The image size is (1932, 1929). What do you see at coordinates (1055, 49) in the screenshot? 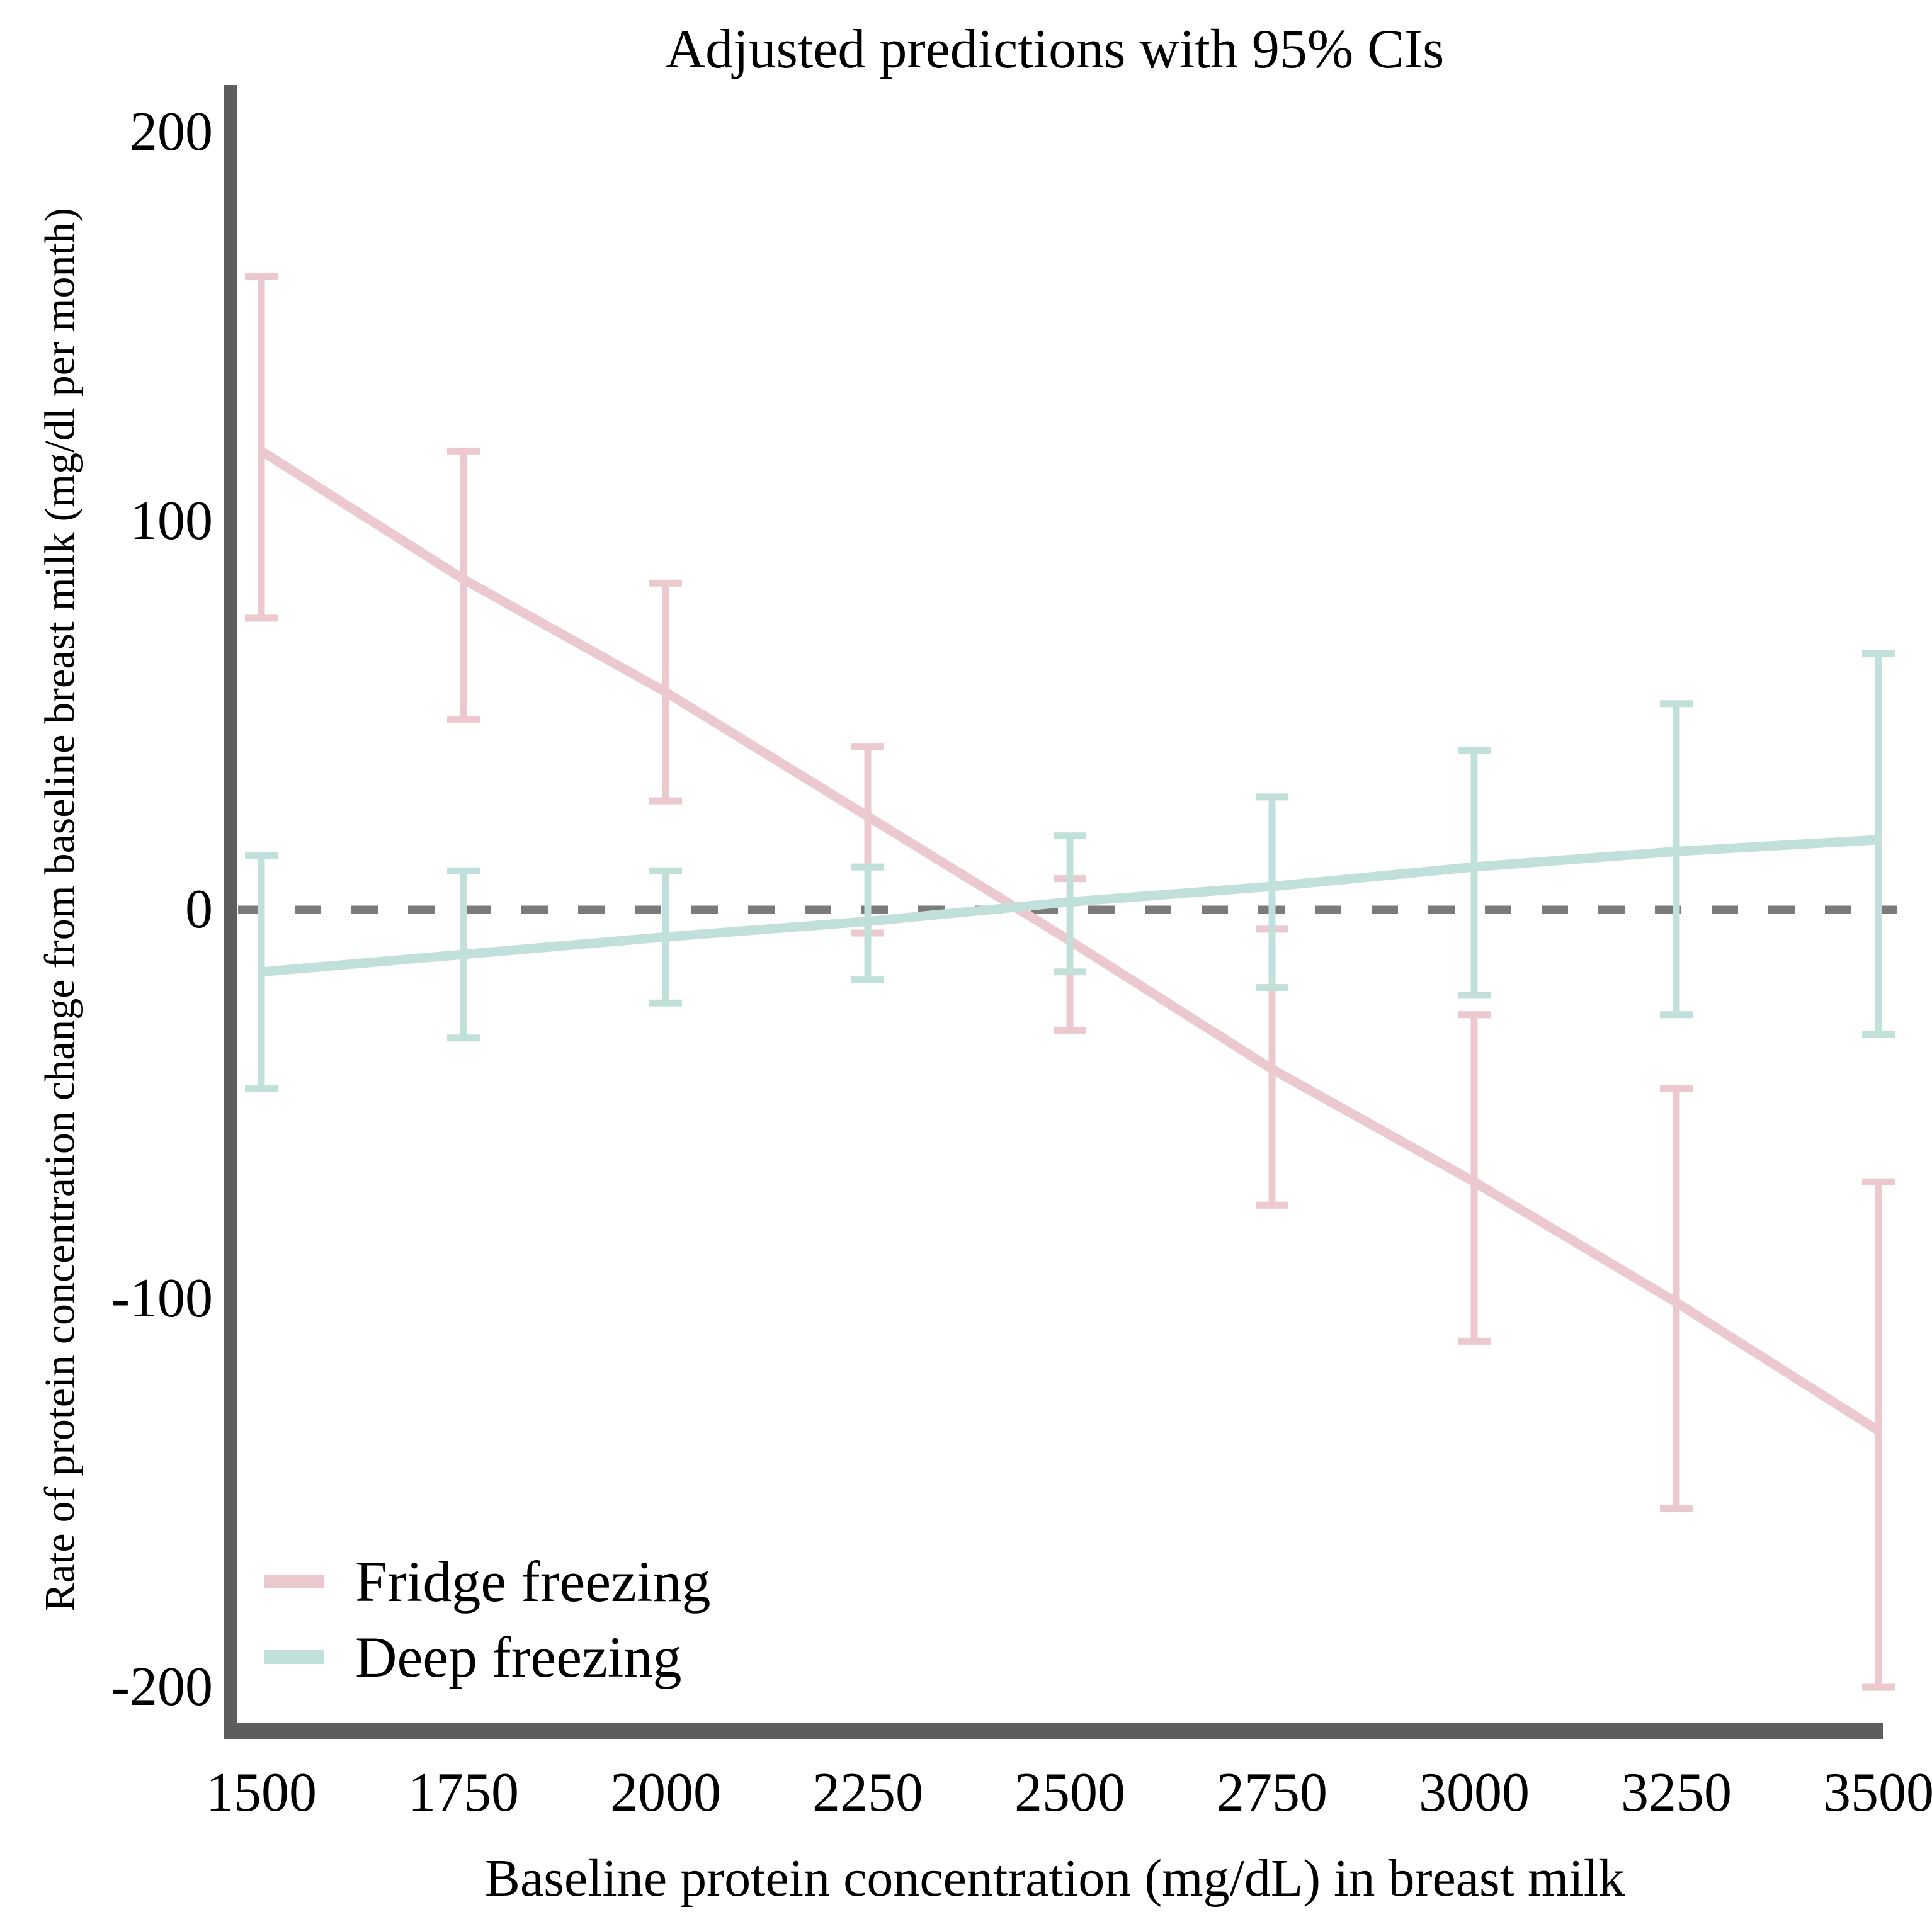
I see `chart-title: Adjusted predictions with 95% CIs` at bounding box center [1055, 49].